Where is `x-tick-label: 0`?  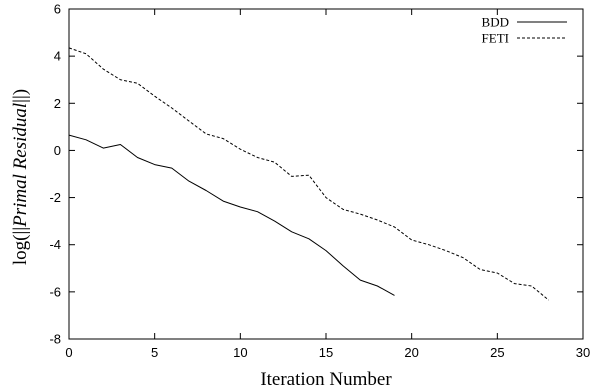
x-tick-label: 0 is located at coordinates (68, 352).